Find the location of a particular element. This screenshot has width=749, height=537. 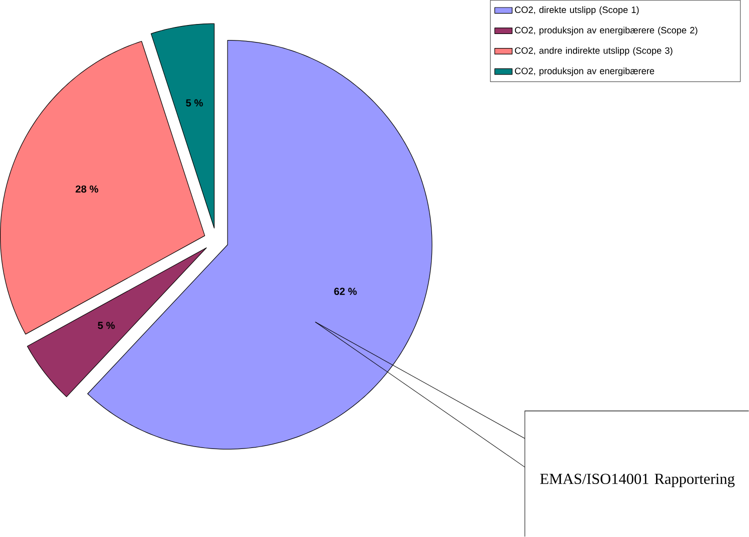

legend-label: CO2, andre indirekte utslipp (Scope 3) is located at coordinates (593, 51).